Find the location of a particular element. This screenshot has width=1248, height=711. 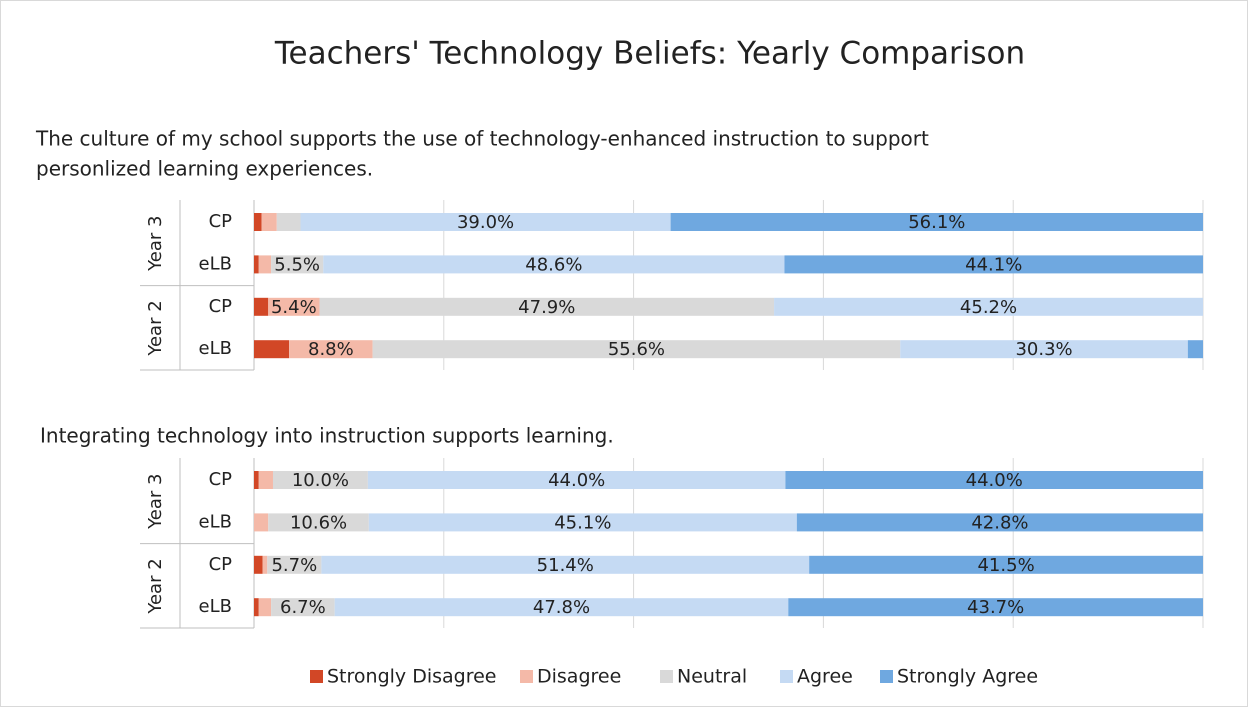

data-label: 10.0% is located at coordinates (320, 480).